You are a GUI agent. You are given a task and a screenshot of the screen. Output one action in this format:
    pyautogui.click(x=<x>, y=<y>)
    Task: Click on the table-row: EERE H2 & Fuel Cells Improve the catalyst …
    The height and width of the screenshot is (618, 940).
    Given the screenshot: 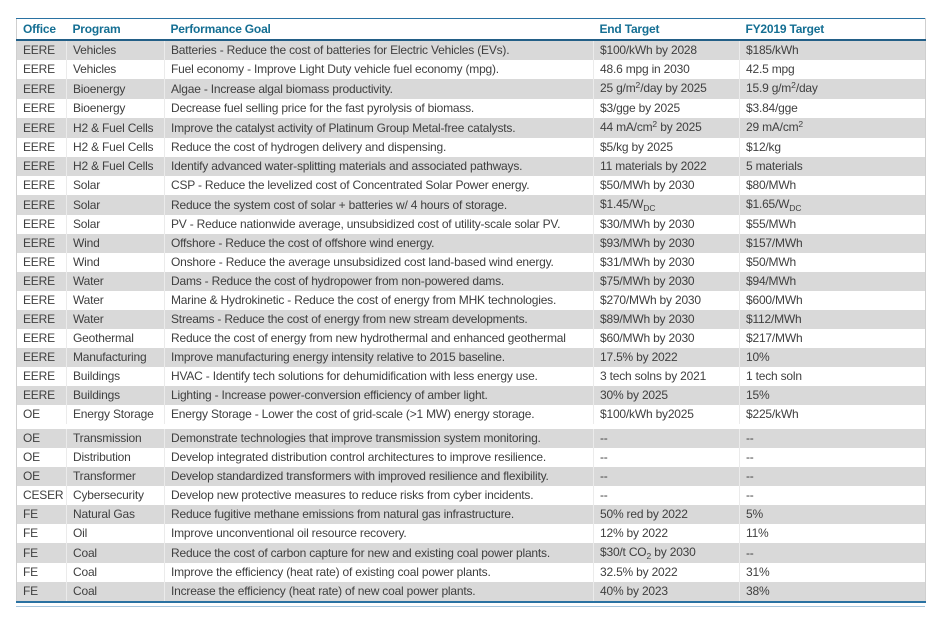 What is the action you would take?
    pyautogui.click(x=471, y=128)
    